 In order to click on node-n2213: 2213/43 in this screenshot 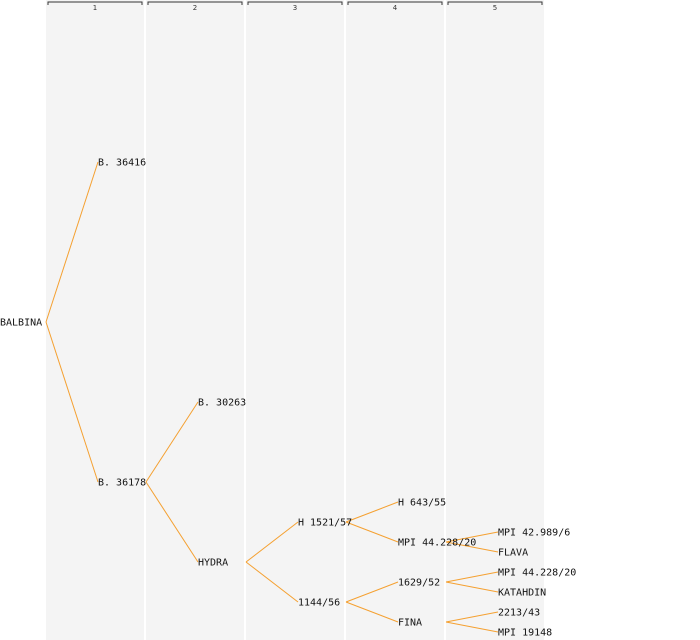, I will do `click(519, 613)`.